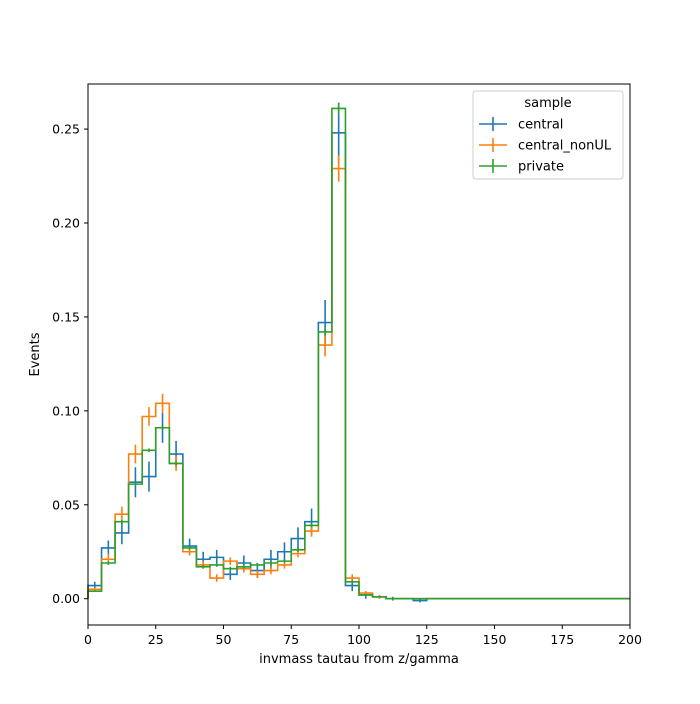 This screenshot has height=704, width=700. I want to click on x-axis-label: invmass tautau from z/gamma, so click(359, 659).